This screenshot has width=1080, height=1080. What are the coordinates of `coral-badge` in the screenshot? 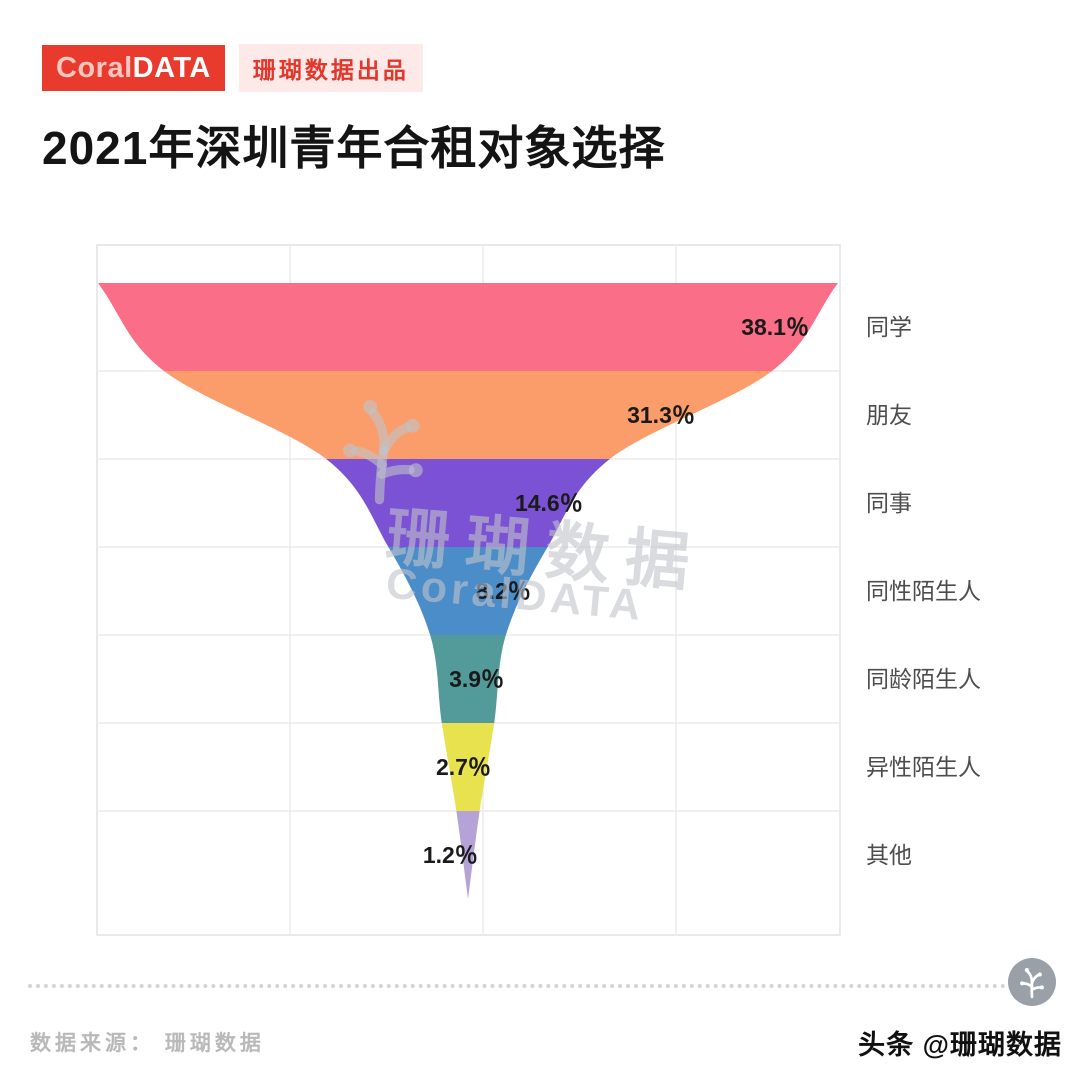 It's located at (1032, 982).